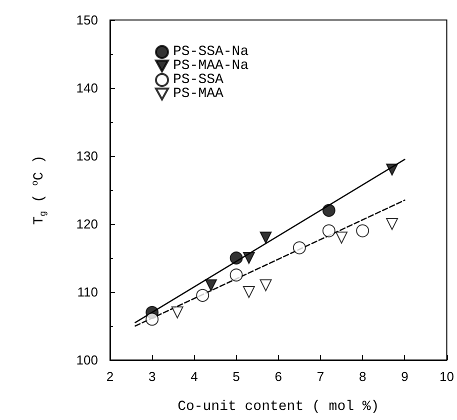 Image resolution: width=457 pixels, height=420 pixels. Describe the element at coordinates (87, 20) in the screenshot. I see `y-tick-label: 150` at that location.